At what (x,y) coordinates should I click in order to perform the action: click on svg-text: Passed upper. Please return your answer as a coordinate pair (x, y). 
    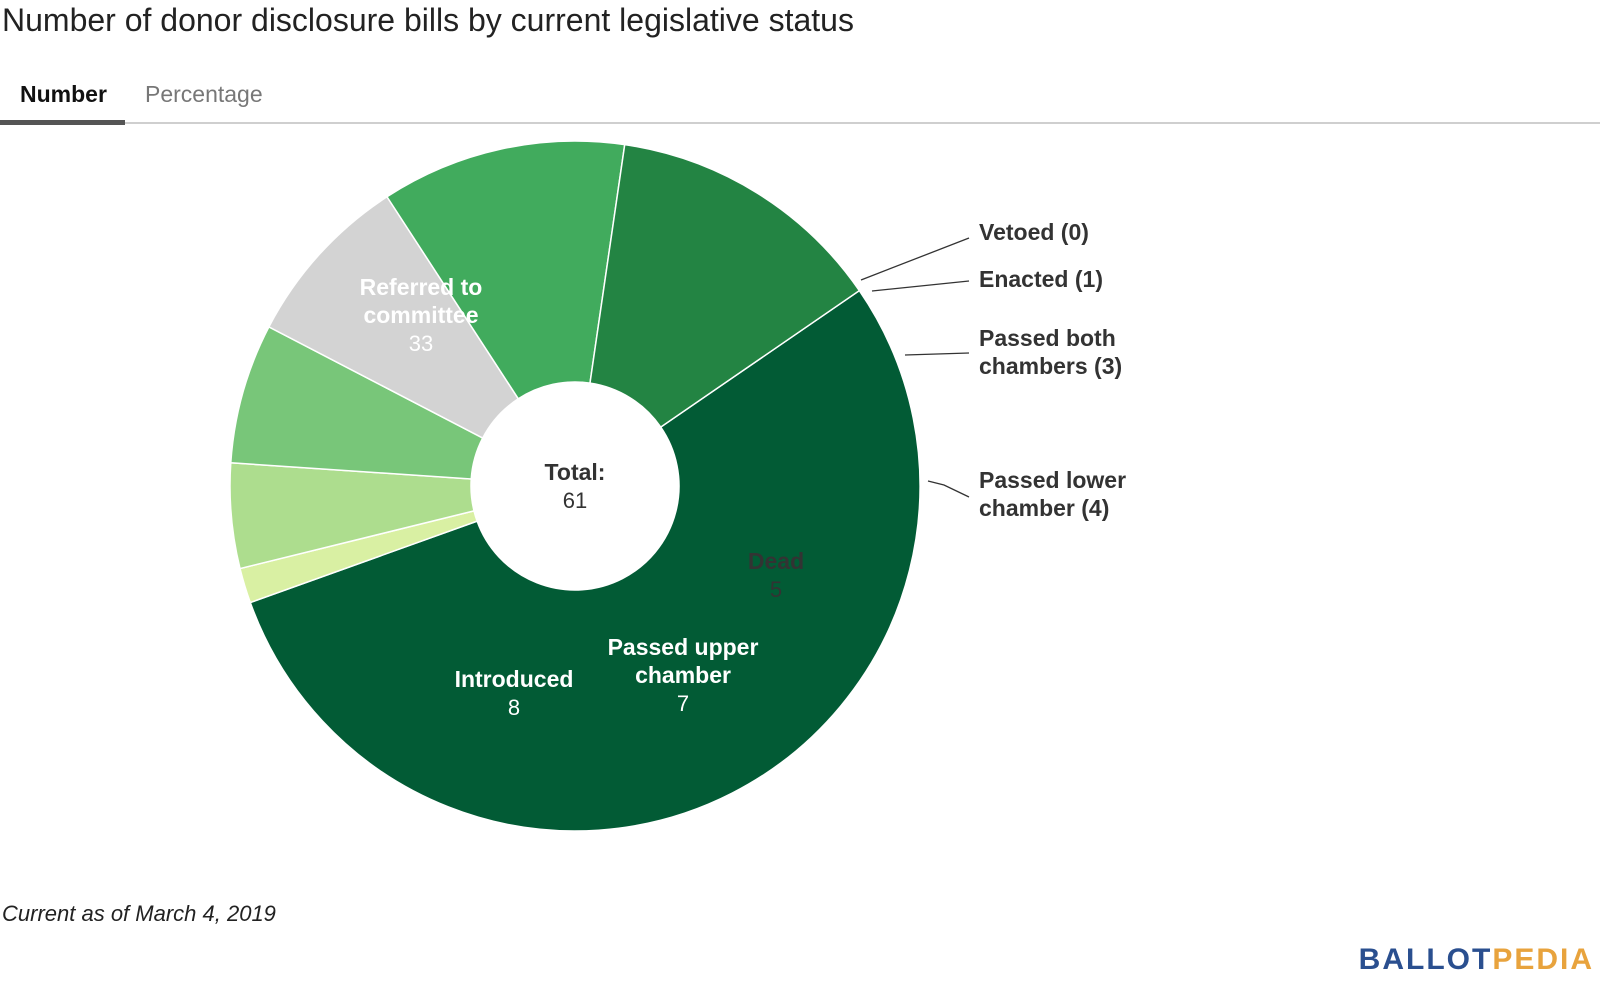
    Looking at the image, I should click on (683, 647).